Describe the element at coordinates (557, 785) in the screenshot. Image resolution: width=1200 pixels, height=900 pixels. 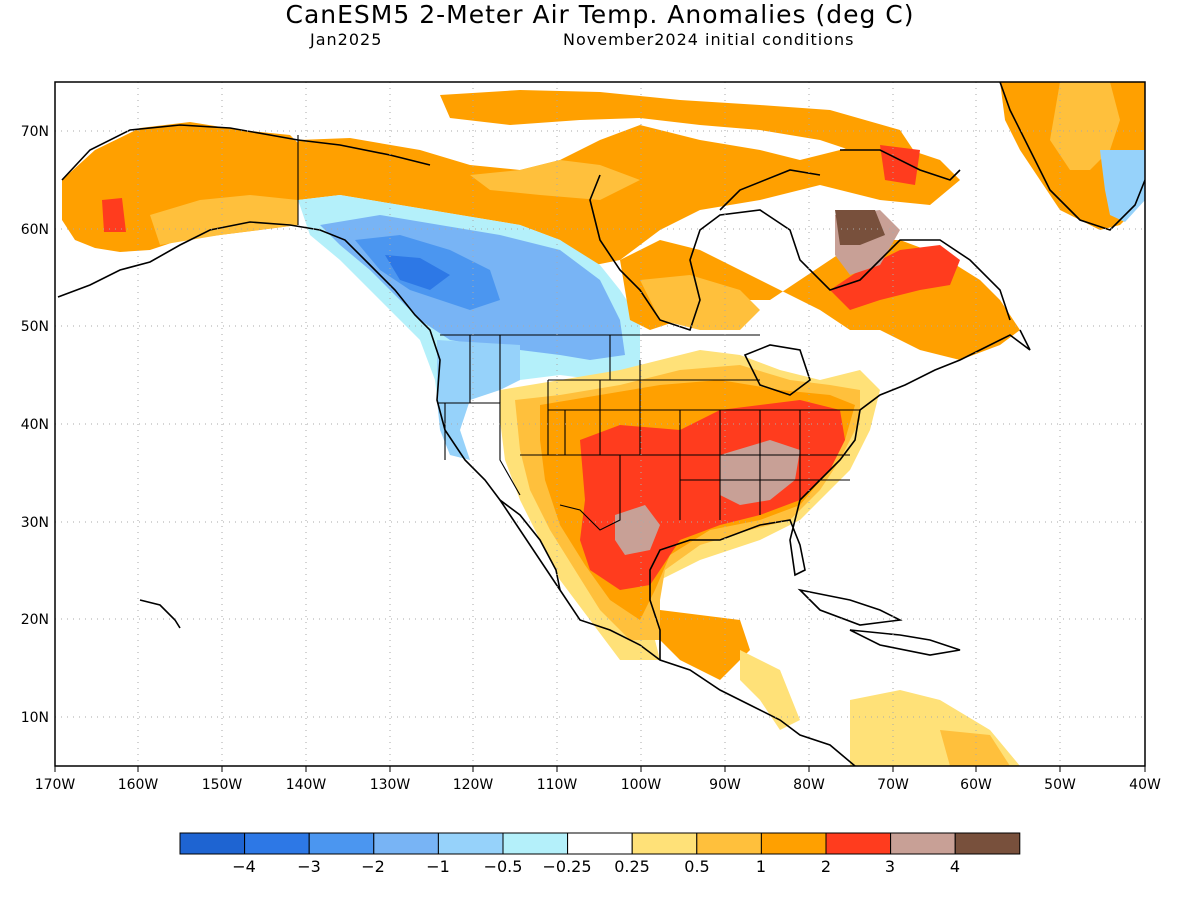
I see `lon-label: 110W` at that location.